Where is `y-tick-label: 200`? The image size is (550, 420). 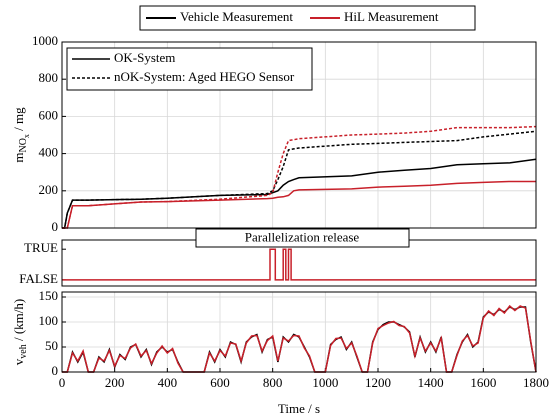 y-tick-label: 200 is located at coordinates (49, 189).